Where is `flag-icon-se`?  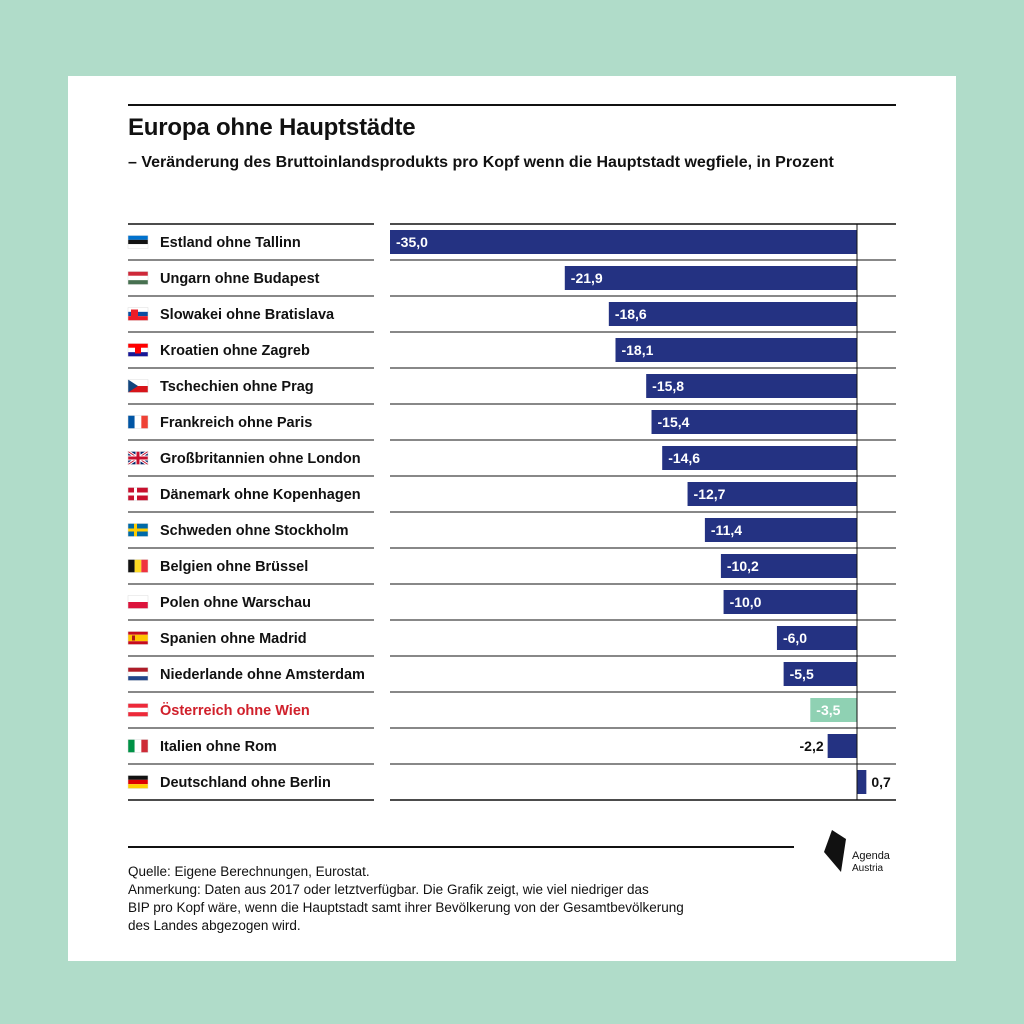
flag-icon-se is located at coordinates (138, 530).